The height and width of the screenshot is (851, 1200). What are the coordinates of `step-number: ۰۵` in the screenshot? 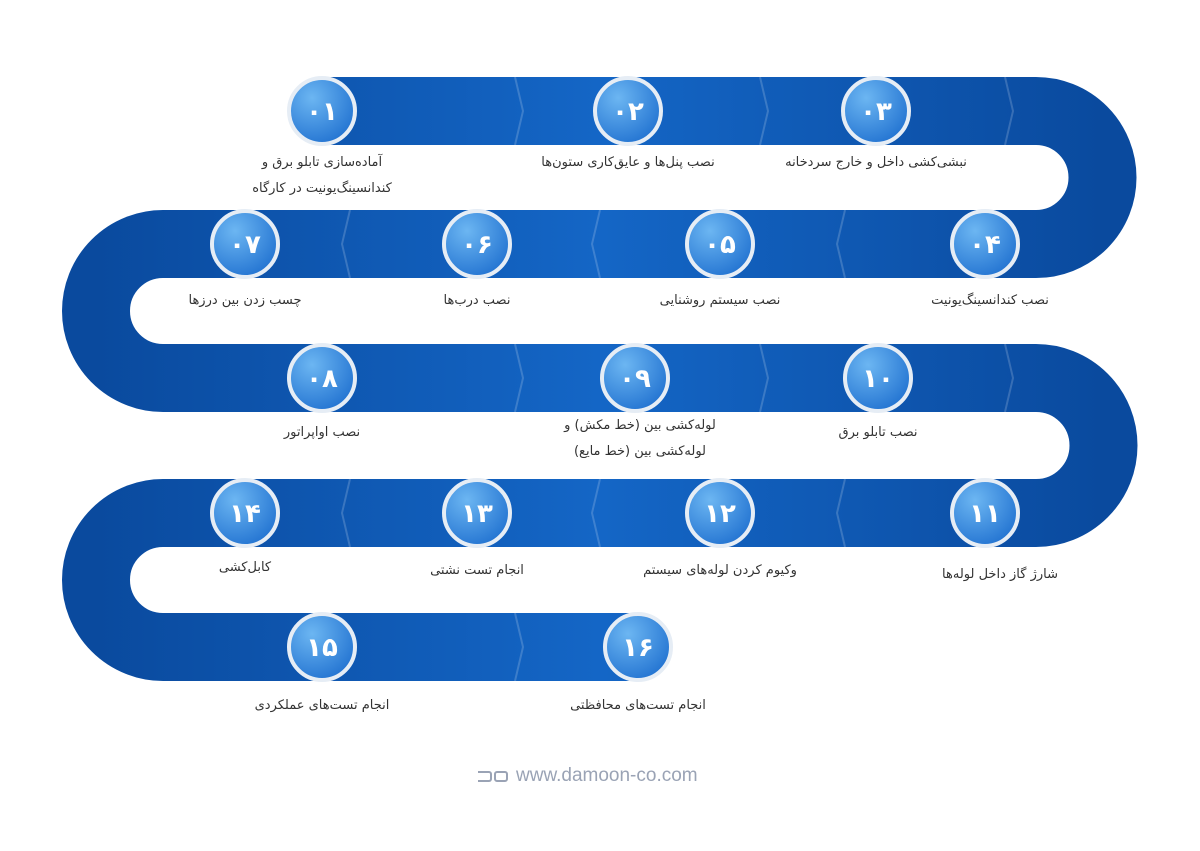 It's located at (720, 245).